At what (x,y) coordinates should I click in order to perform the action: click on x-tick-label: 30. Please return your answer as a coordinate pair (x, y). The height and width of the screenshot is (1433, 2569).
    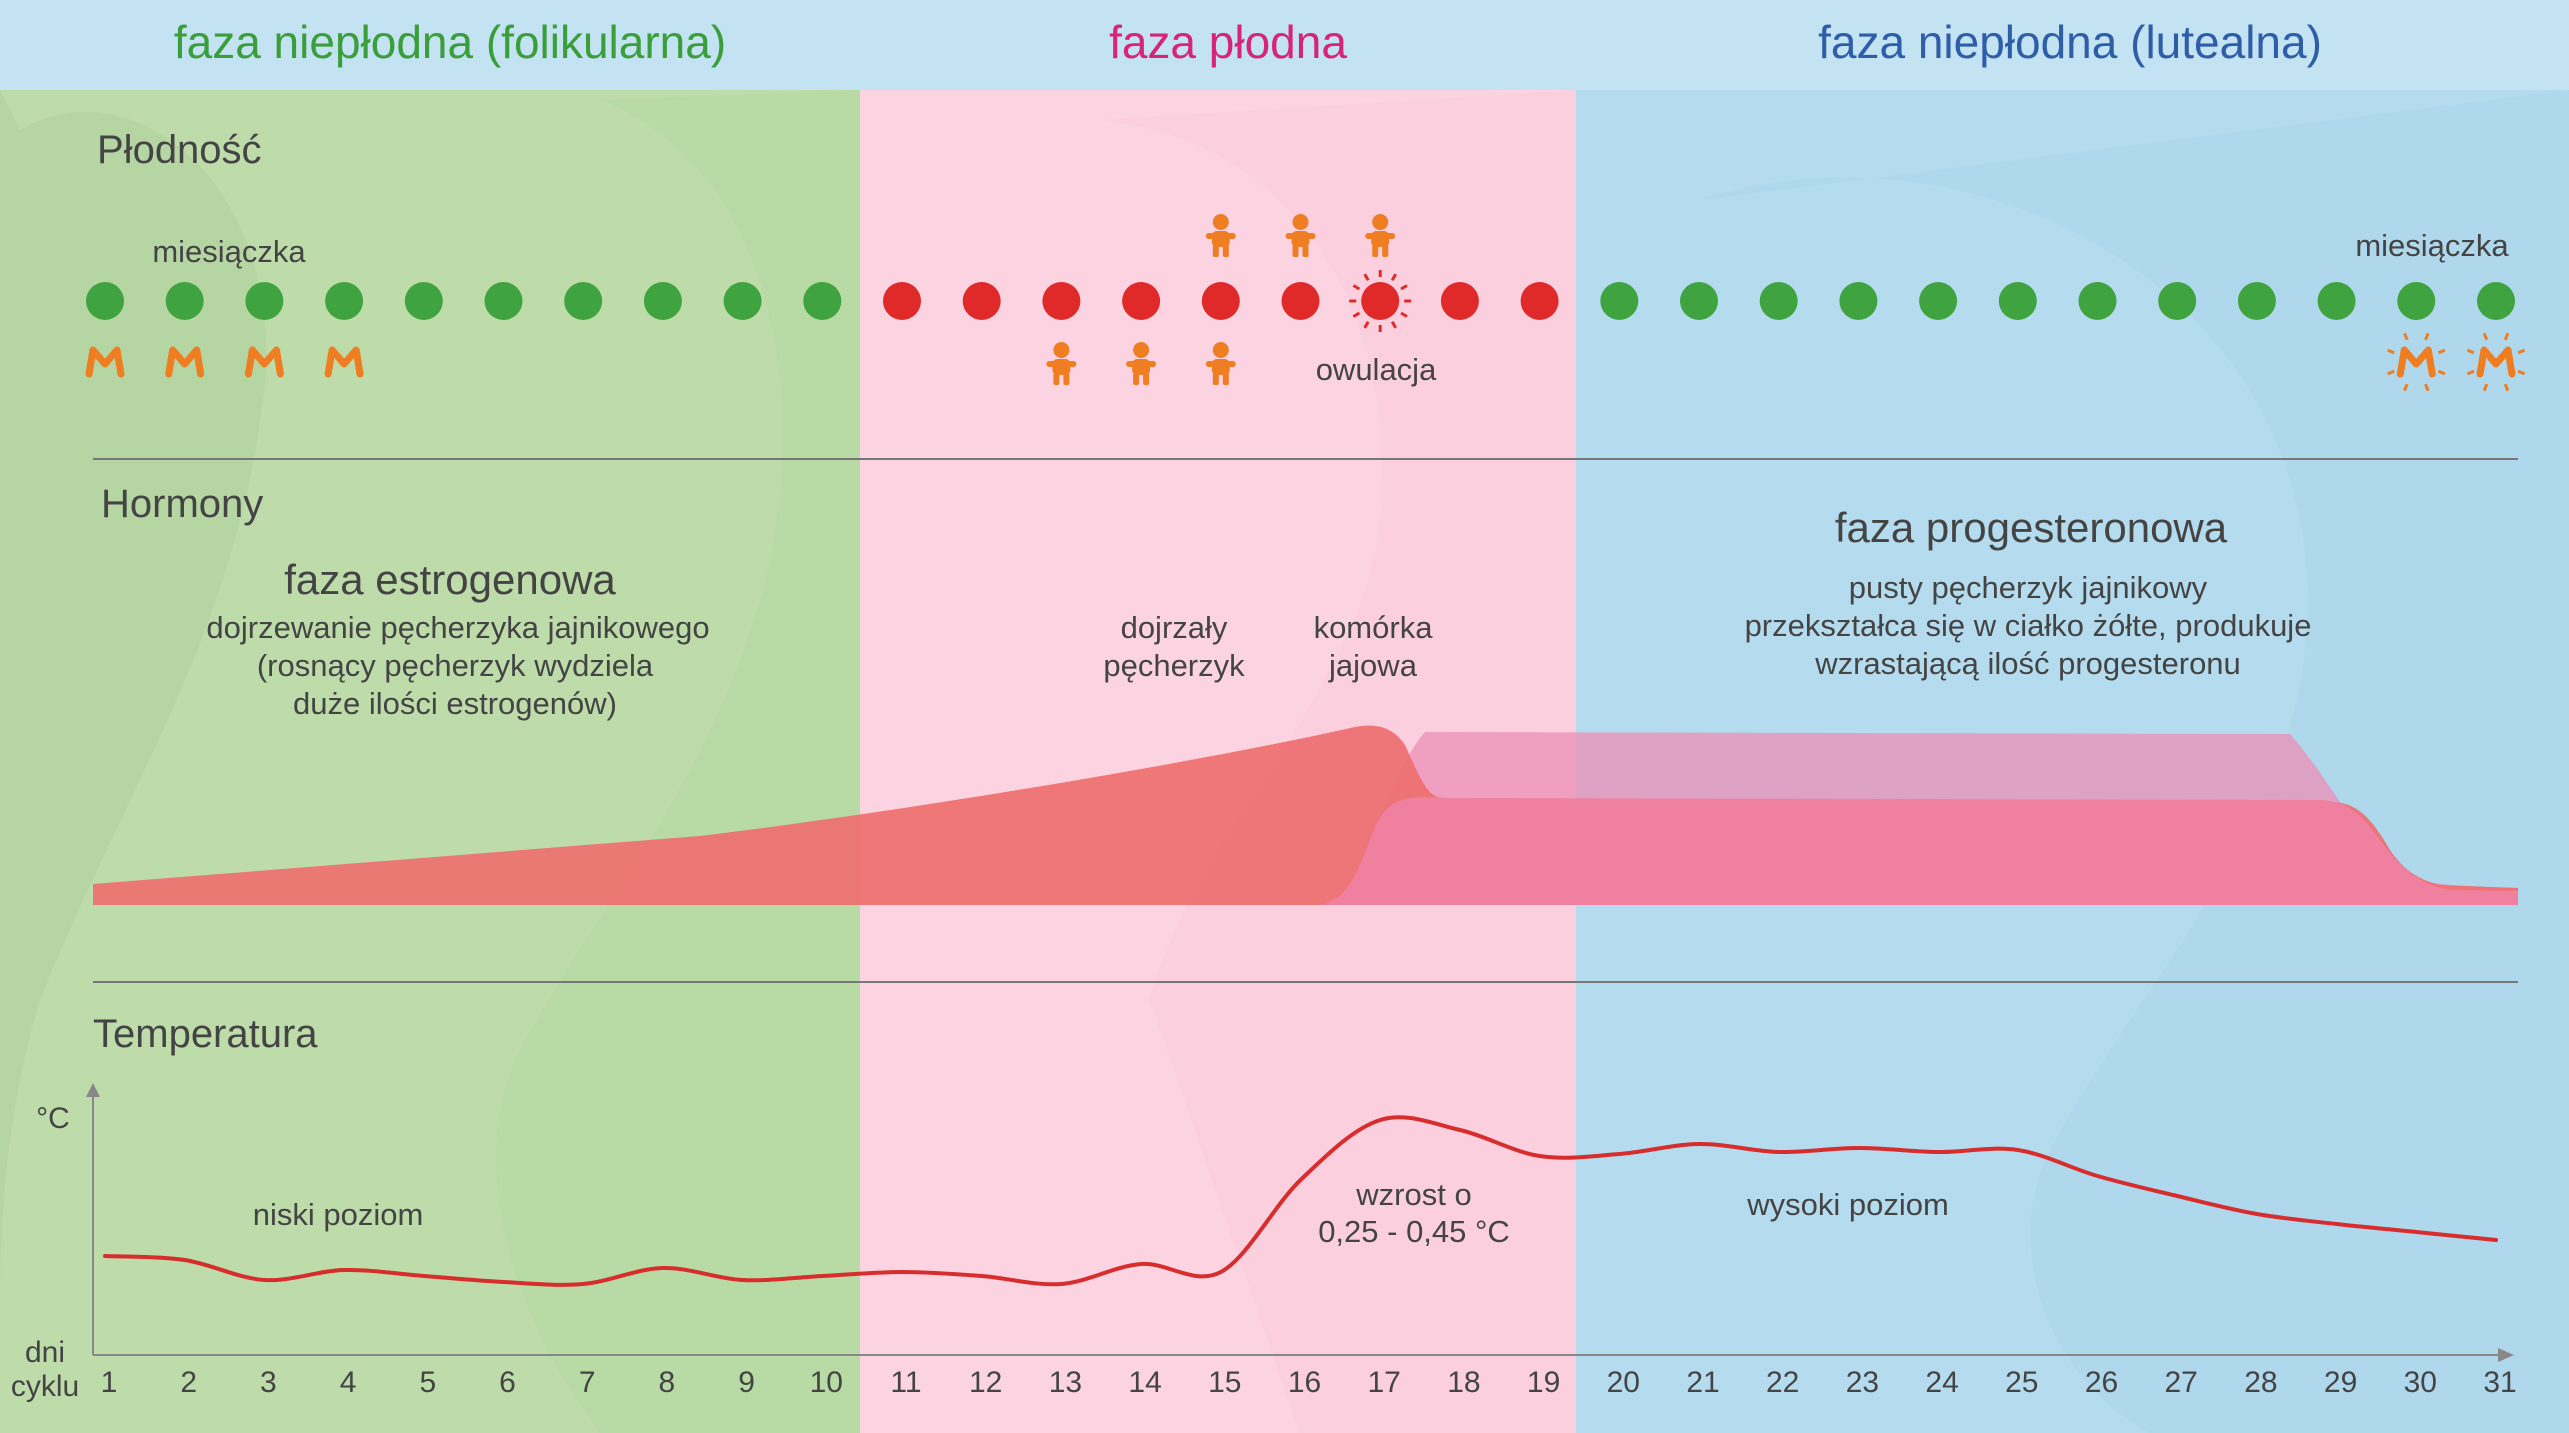
    Looking at the image, I should click on (2420, 1382).